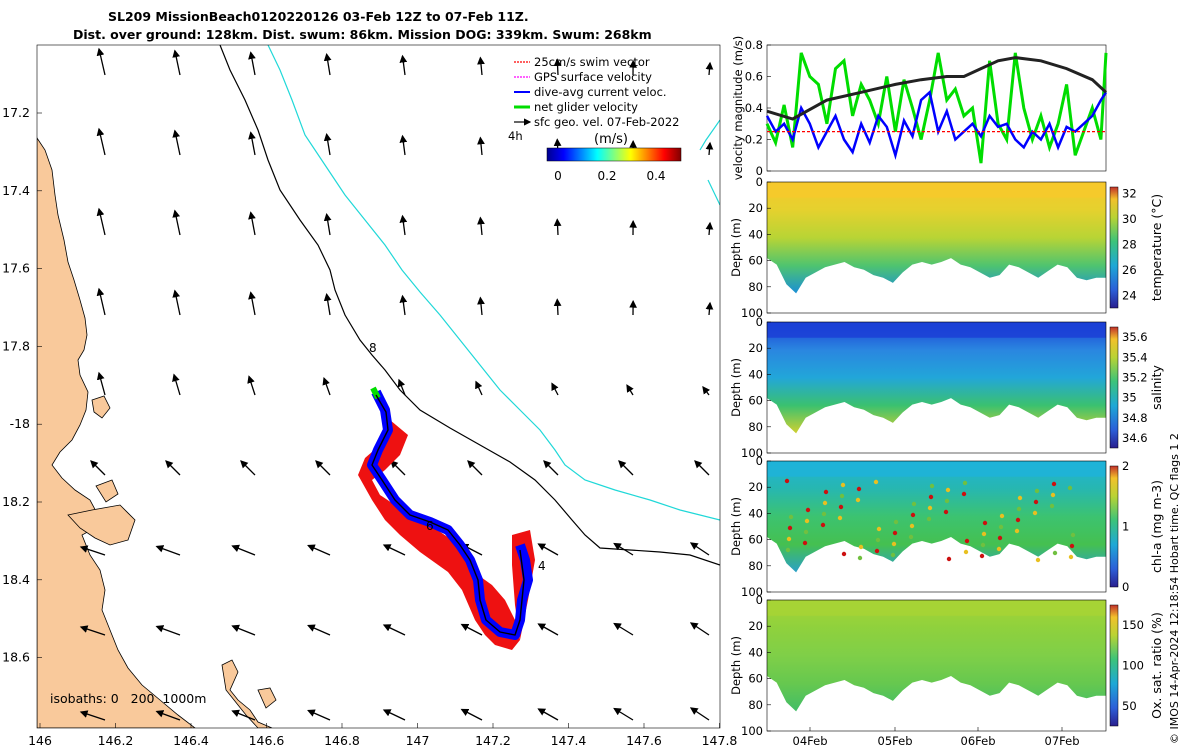 This screenshot has height=750, width=1200. What do you see at coordinates (736, 387) in the screenshot?
I see `depth-ylabel: Depth (m)` at bounding box center [736, 387].